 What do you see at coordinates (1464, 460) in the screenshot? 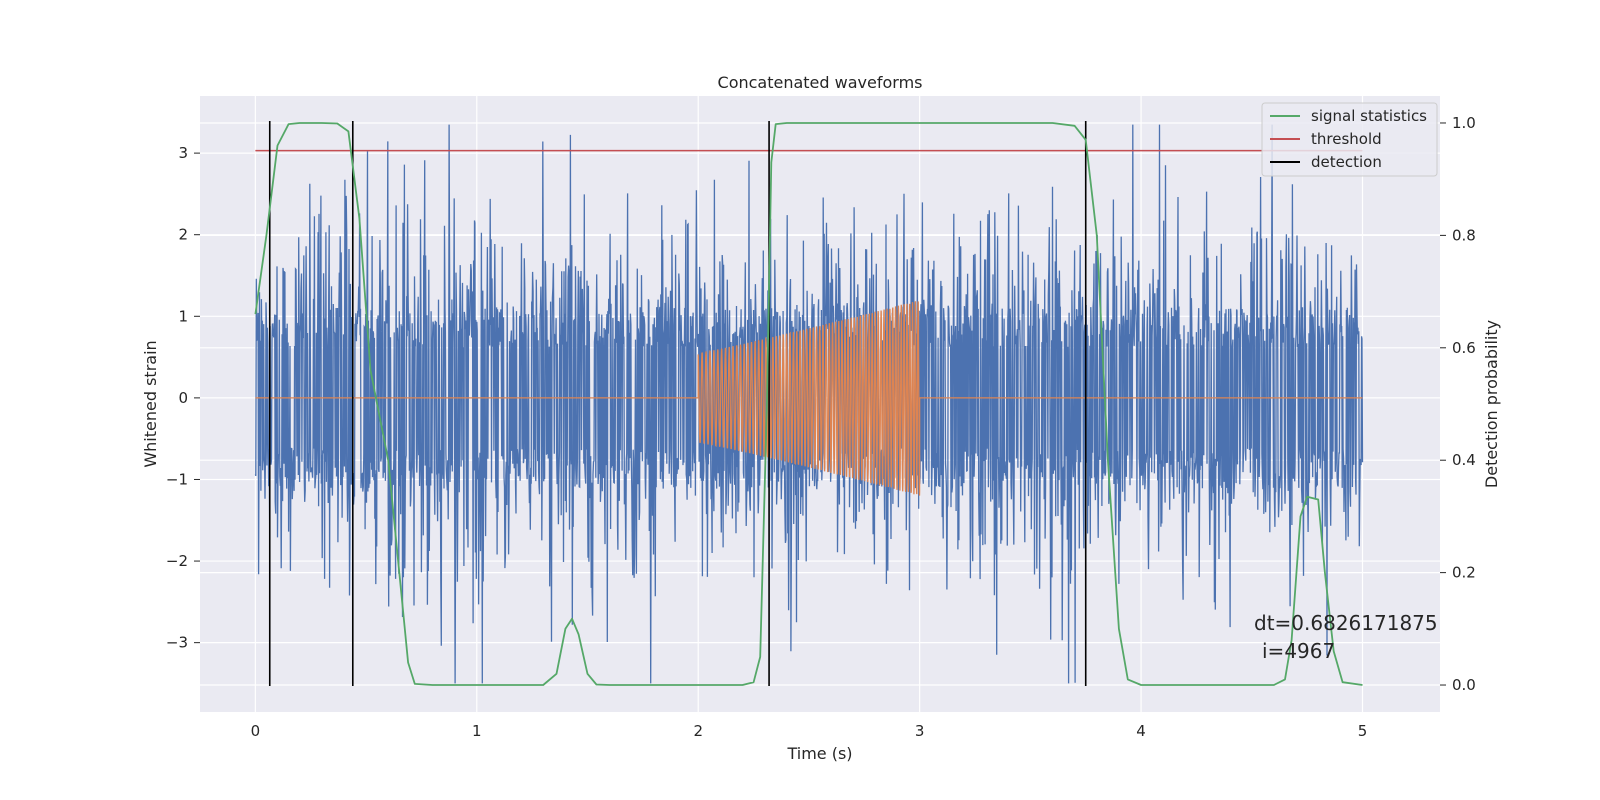
I see `y2-tick-label: 0.4` at bounding box center [1464, 460].